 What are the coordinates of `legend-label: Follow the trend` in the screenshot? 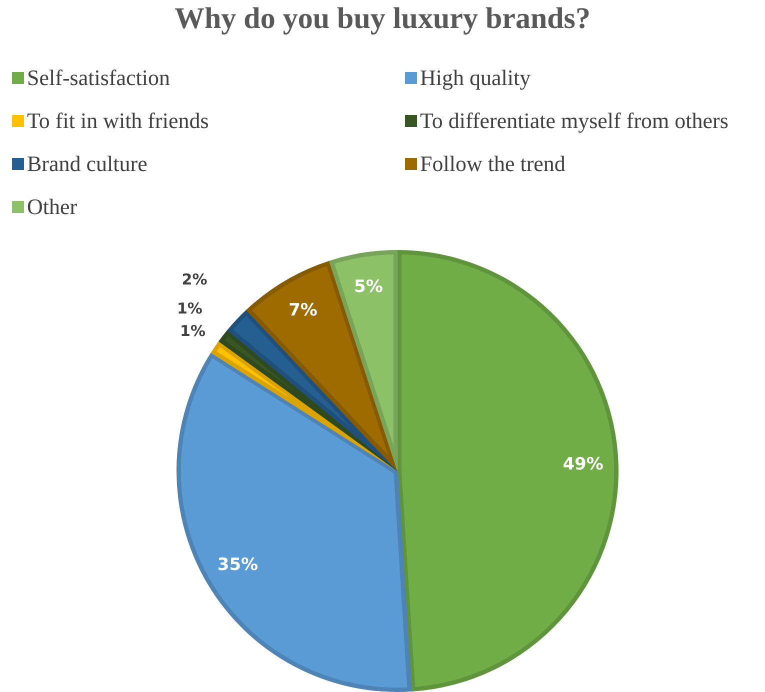 It's located at (493, 164).